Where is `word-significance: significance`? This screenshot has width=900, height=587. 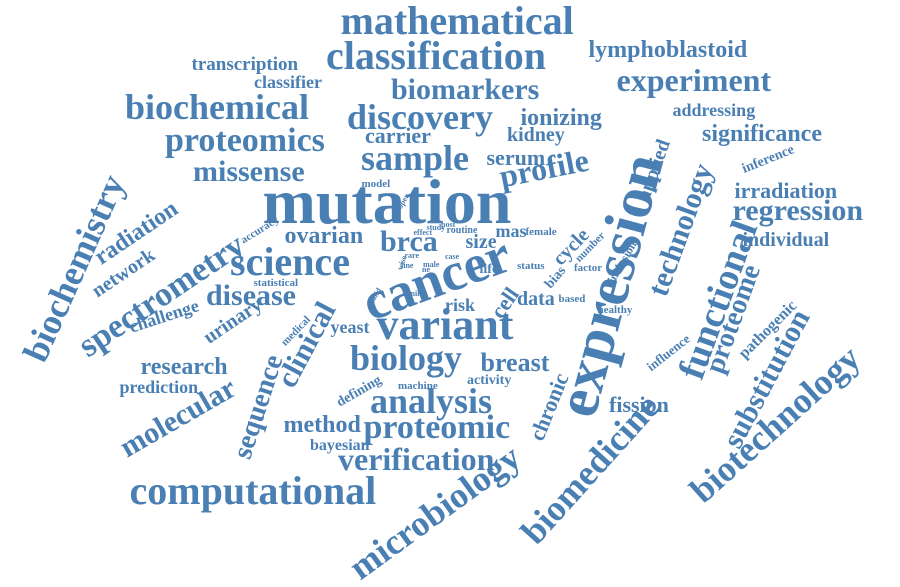 word-significance: significance is located at coordinates (762, 134).